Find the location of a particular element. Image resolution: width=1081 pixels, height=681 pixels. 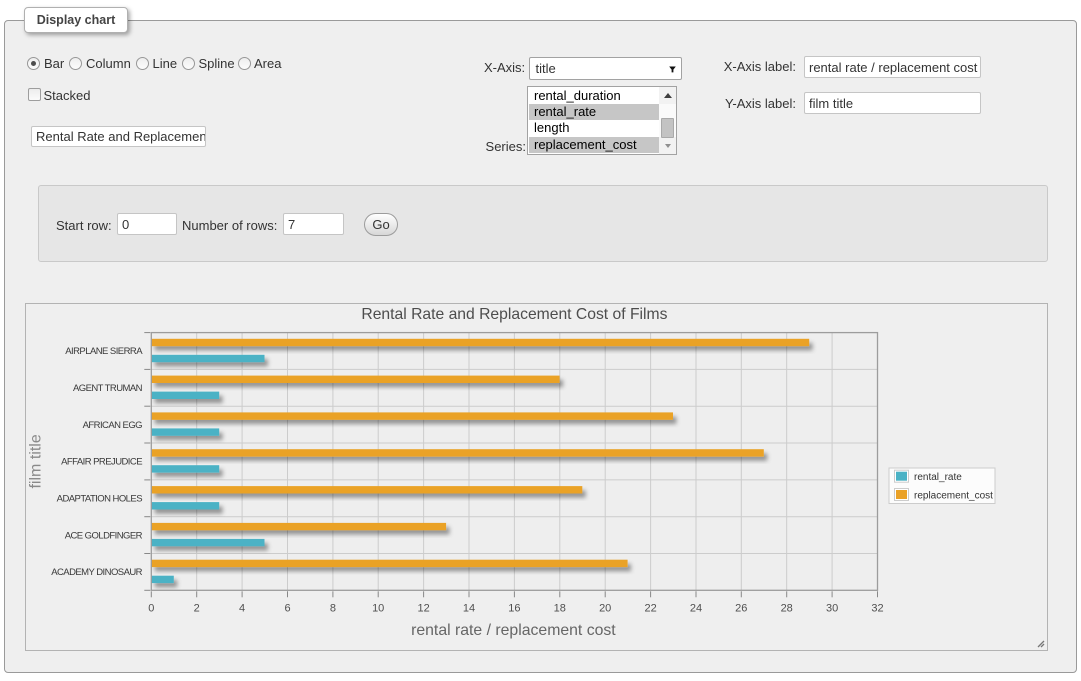

svg-text: 30 is located at coordinates (832, 609).